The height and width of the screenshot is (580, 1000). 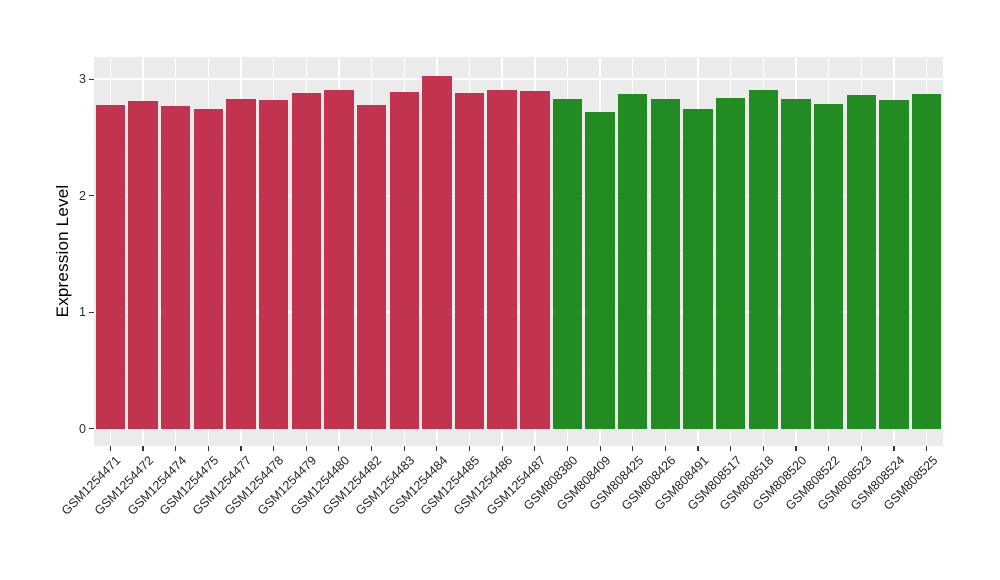 What do you see at coordinates (82, 195) in the screenshot?
I see `y-tick-label: 2` at bounding box center [82, 195].